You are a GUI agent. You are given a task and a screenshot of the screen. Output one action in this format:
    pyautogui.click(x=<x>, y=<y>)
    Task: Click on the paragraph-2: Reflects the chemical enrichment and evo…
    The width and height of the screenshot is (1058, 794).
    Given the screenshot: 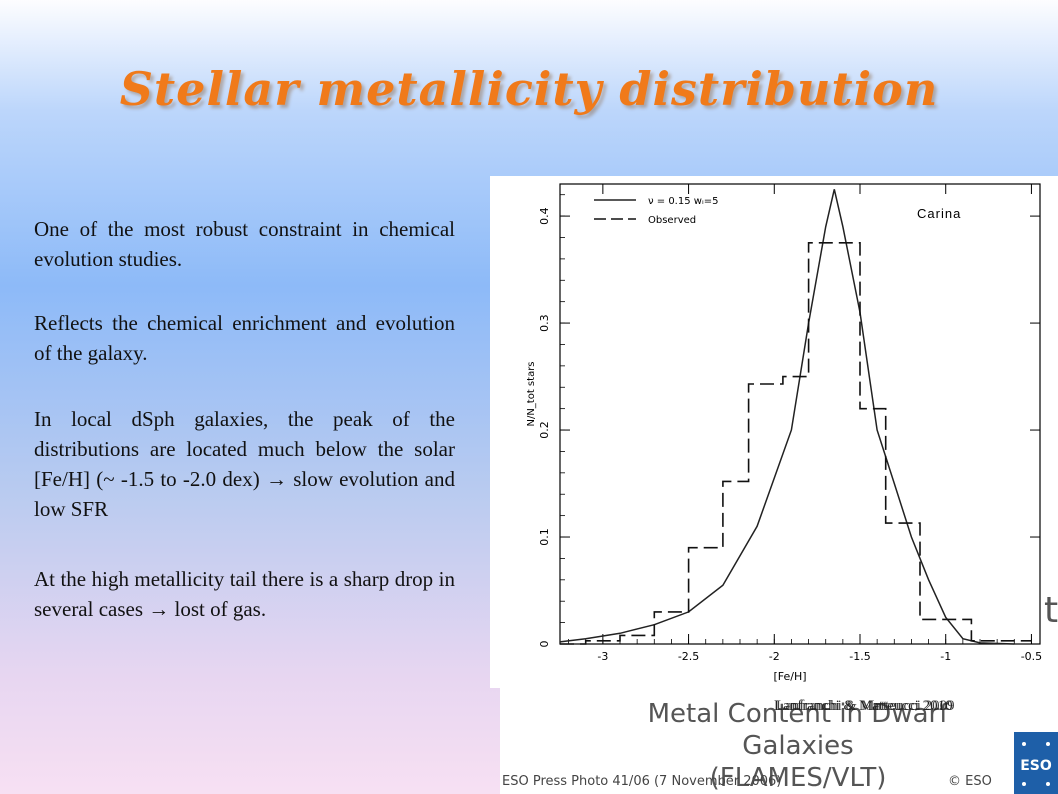 What is the action you would take?
    pyautogui.click(x=244, y=338)
    